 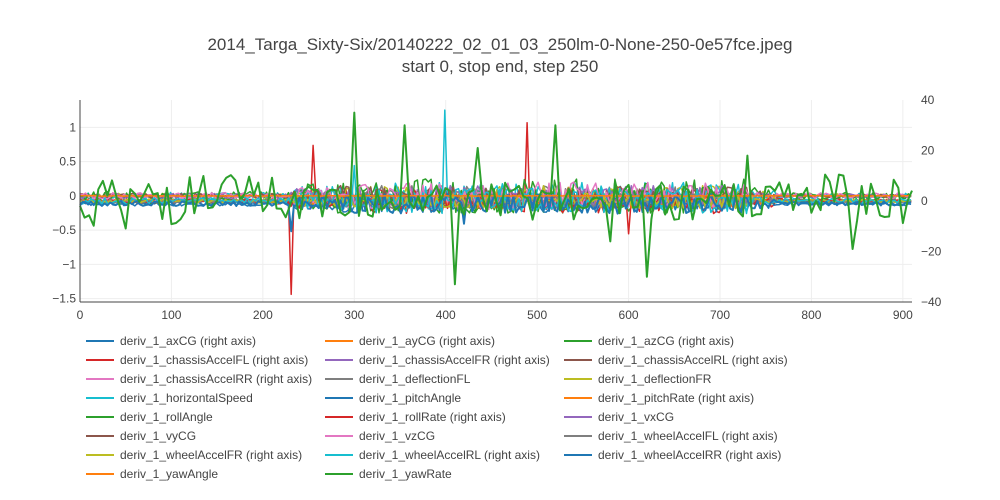 I want to click on legend-item: deriv_1_wheelAccelFL (right axis), so click(x=671, y=436).